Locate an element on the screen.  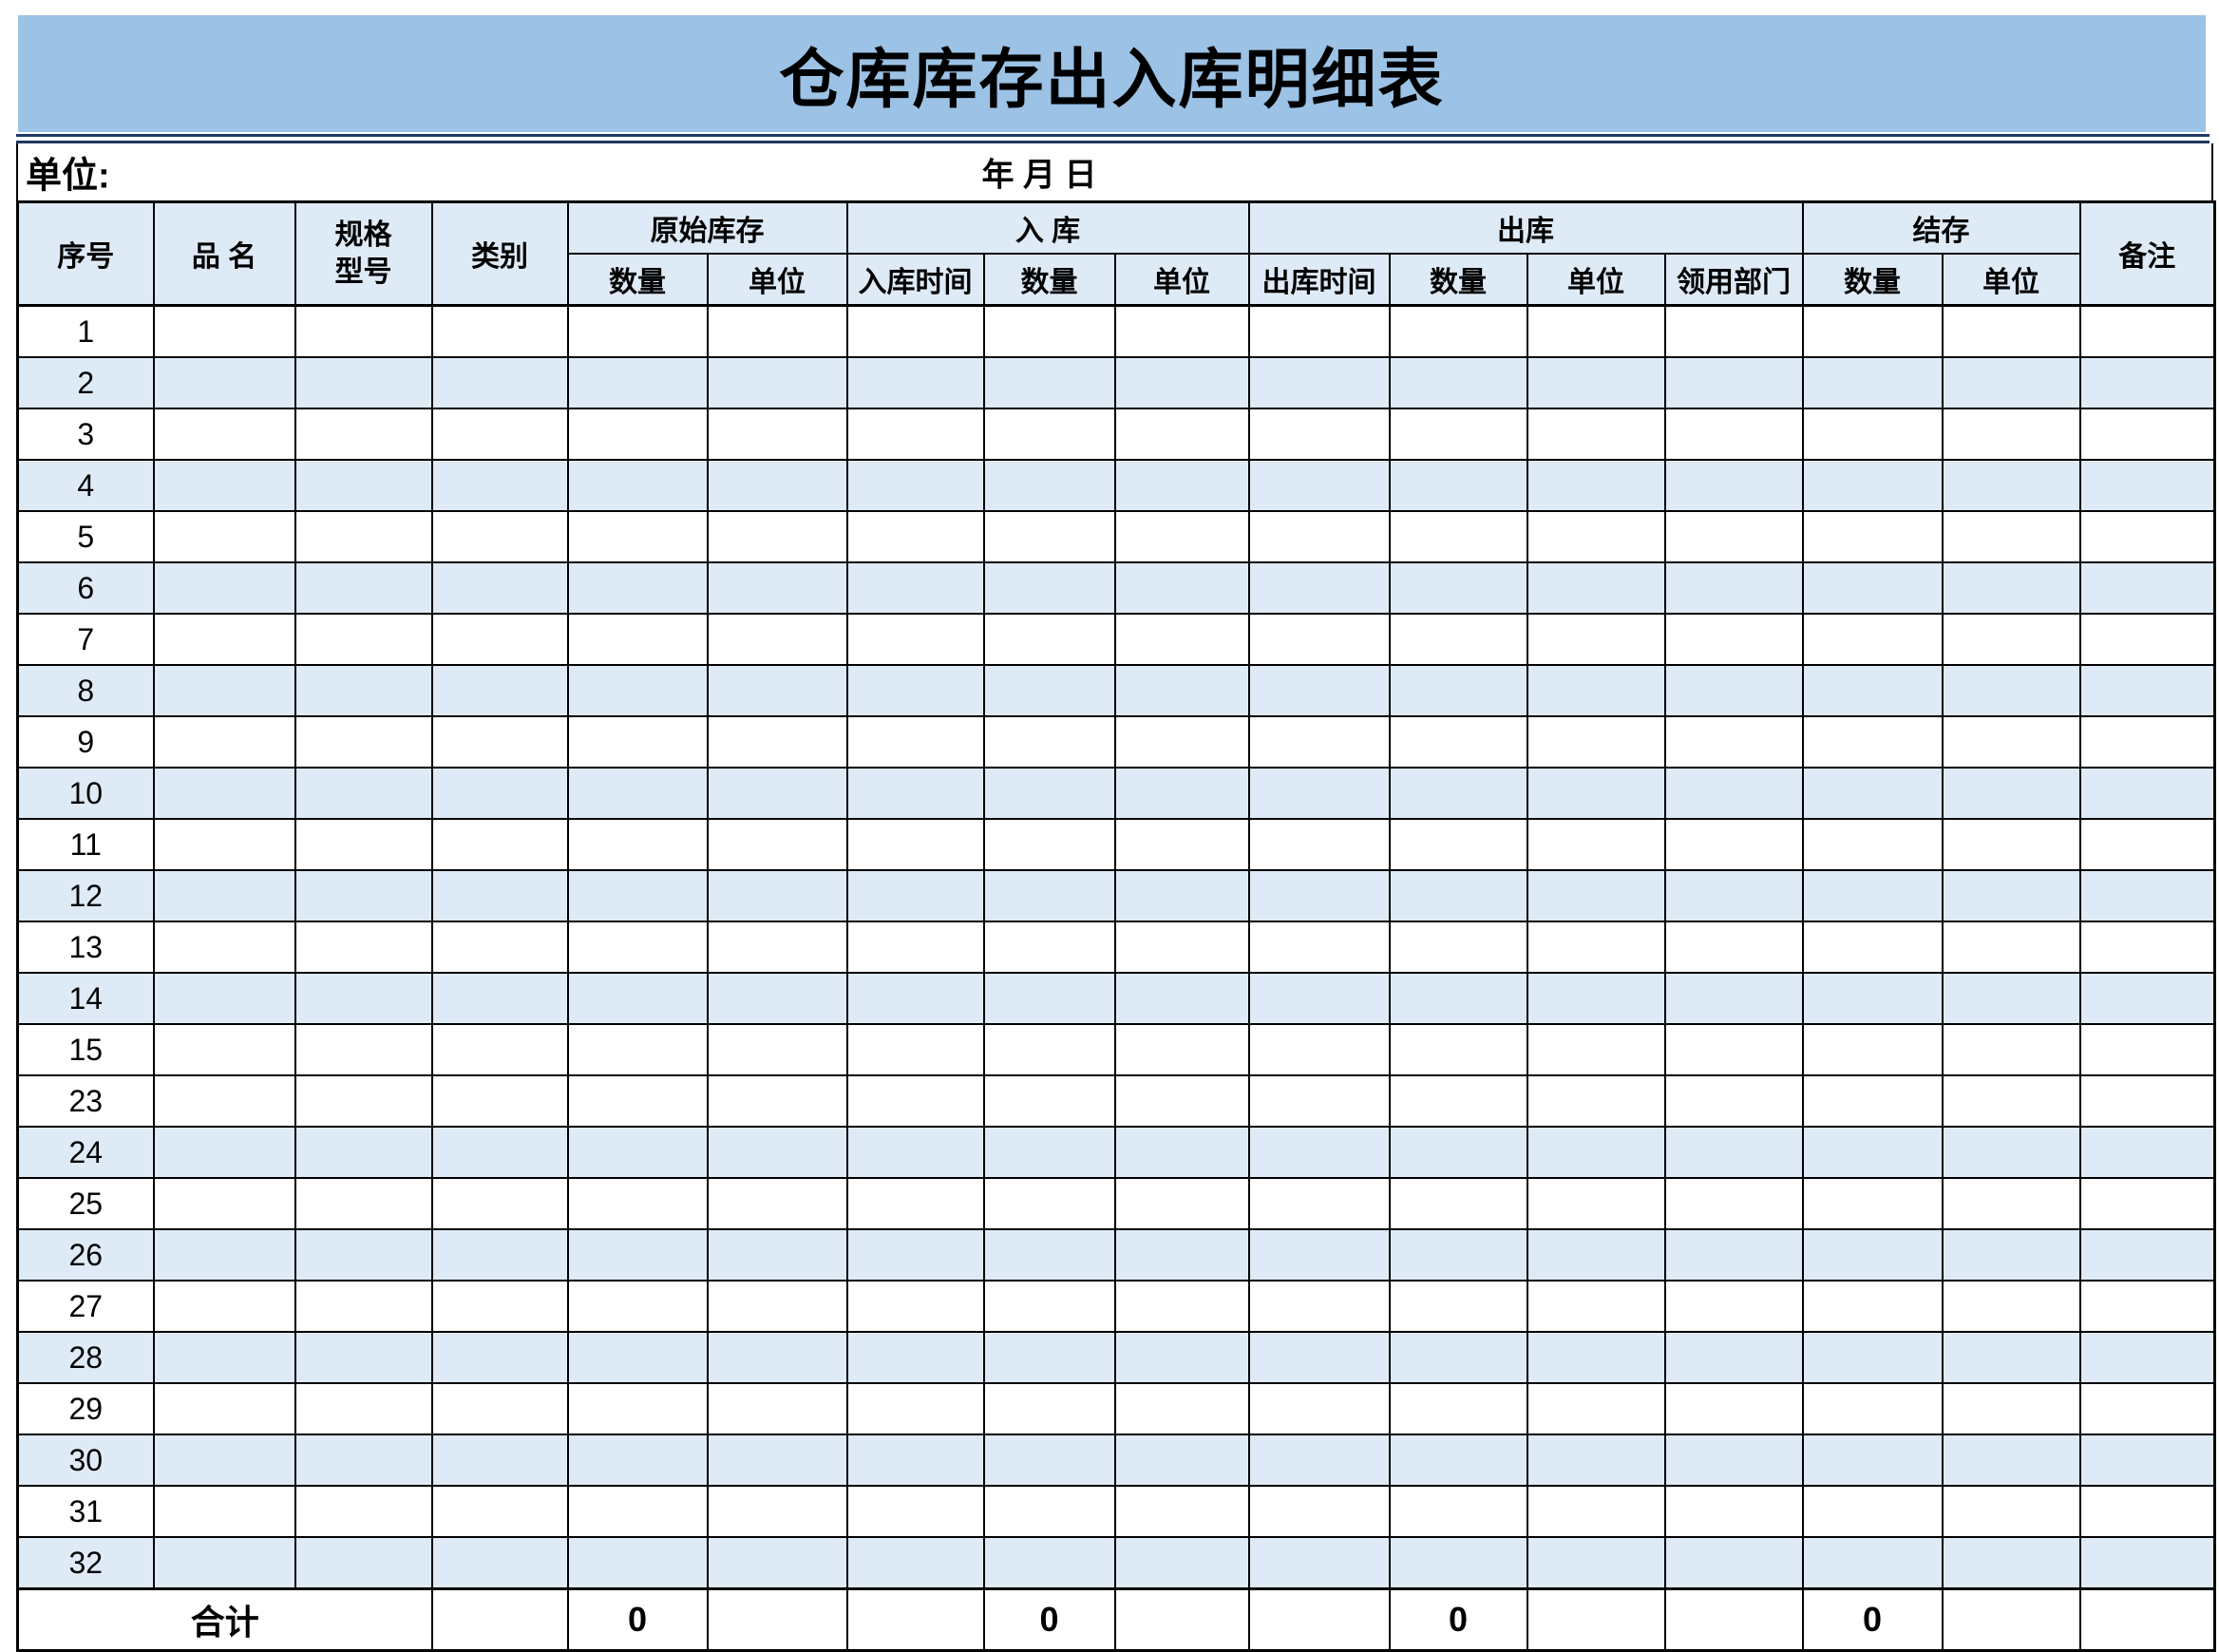
row-number-cell: 32 is located at coordinates (85, 1563).